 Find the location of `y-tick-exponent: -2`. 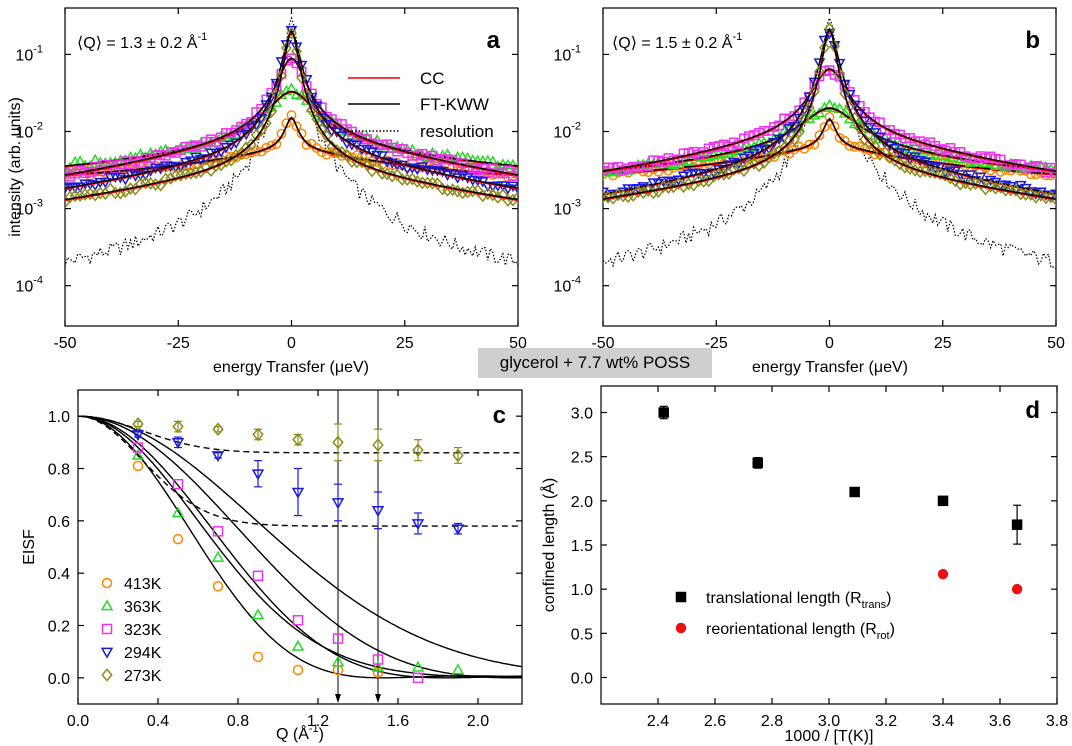

y-tick-exponent: -2 is located at coordinates (38, 127).